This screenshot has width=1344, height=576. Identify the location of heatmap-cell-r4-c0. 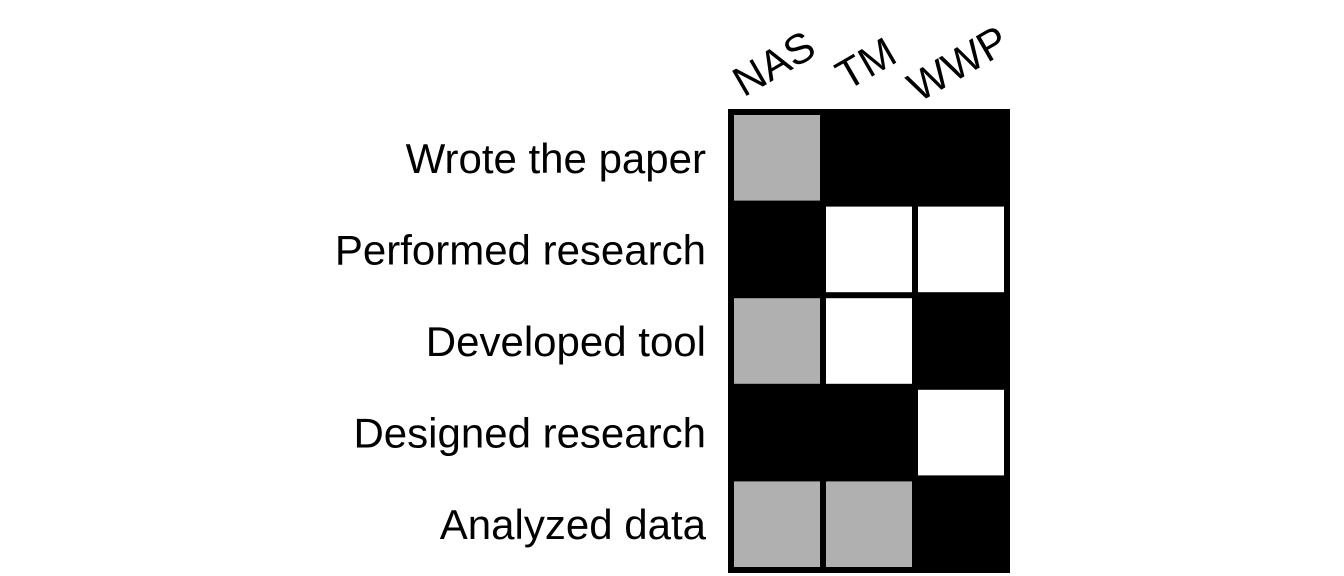
(777, 524).